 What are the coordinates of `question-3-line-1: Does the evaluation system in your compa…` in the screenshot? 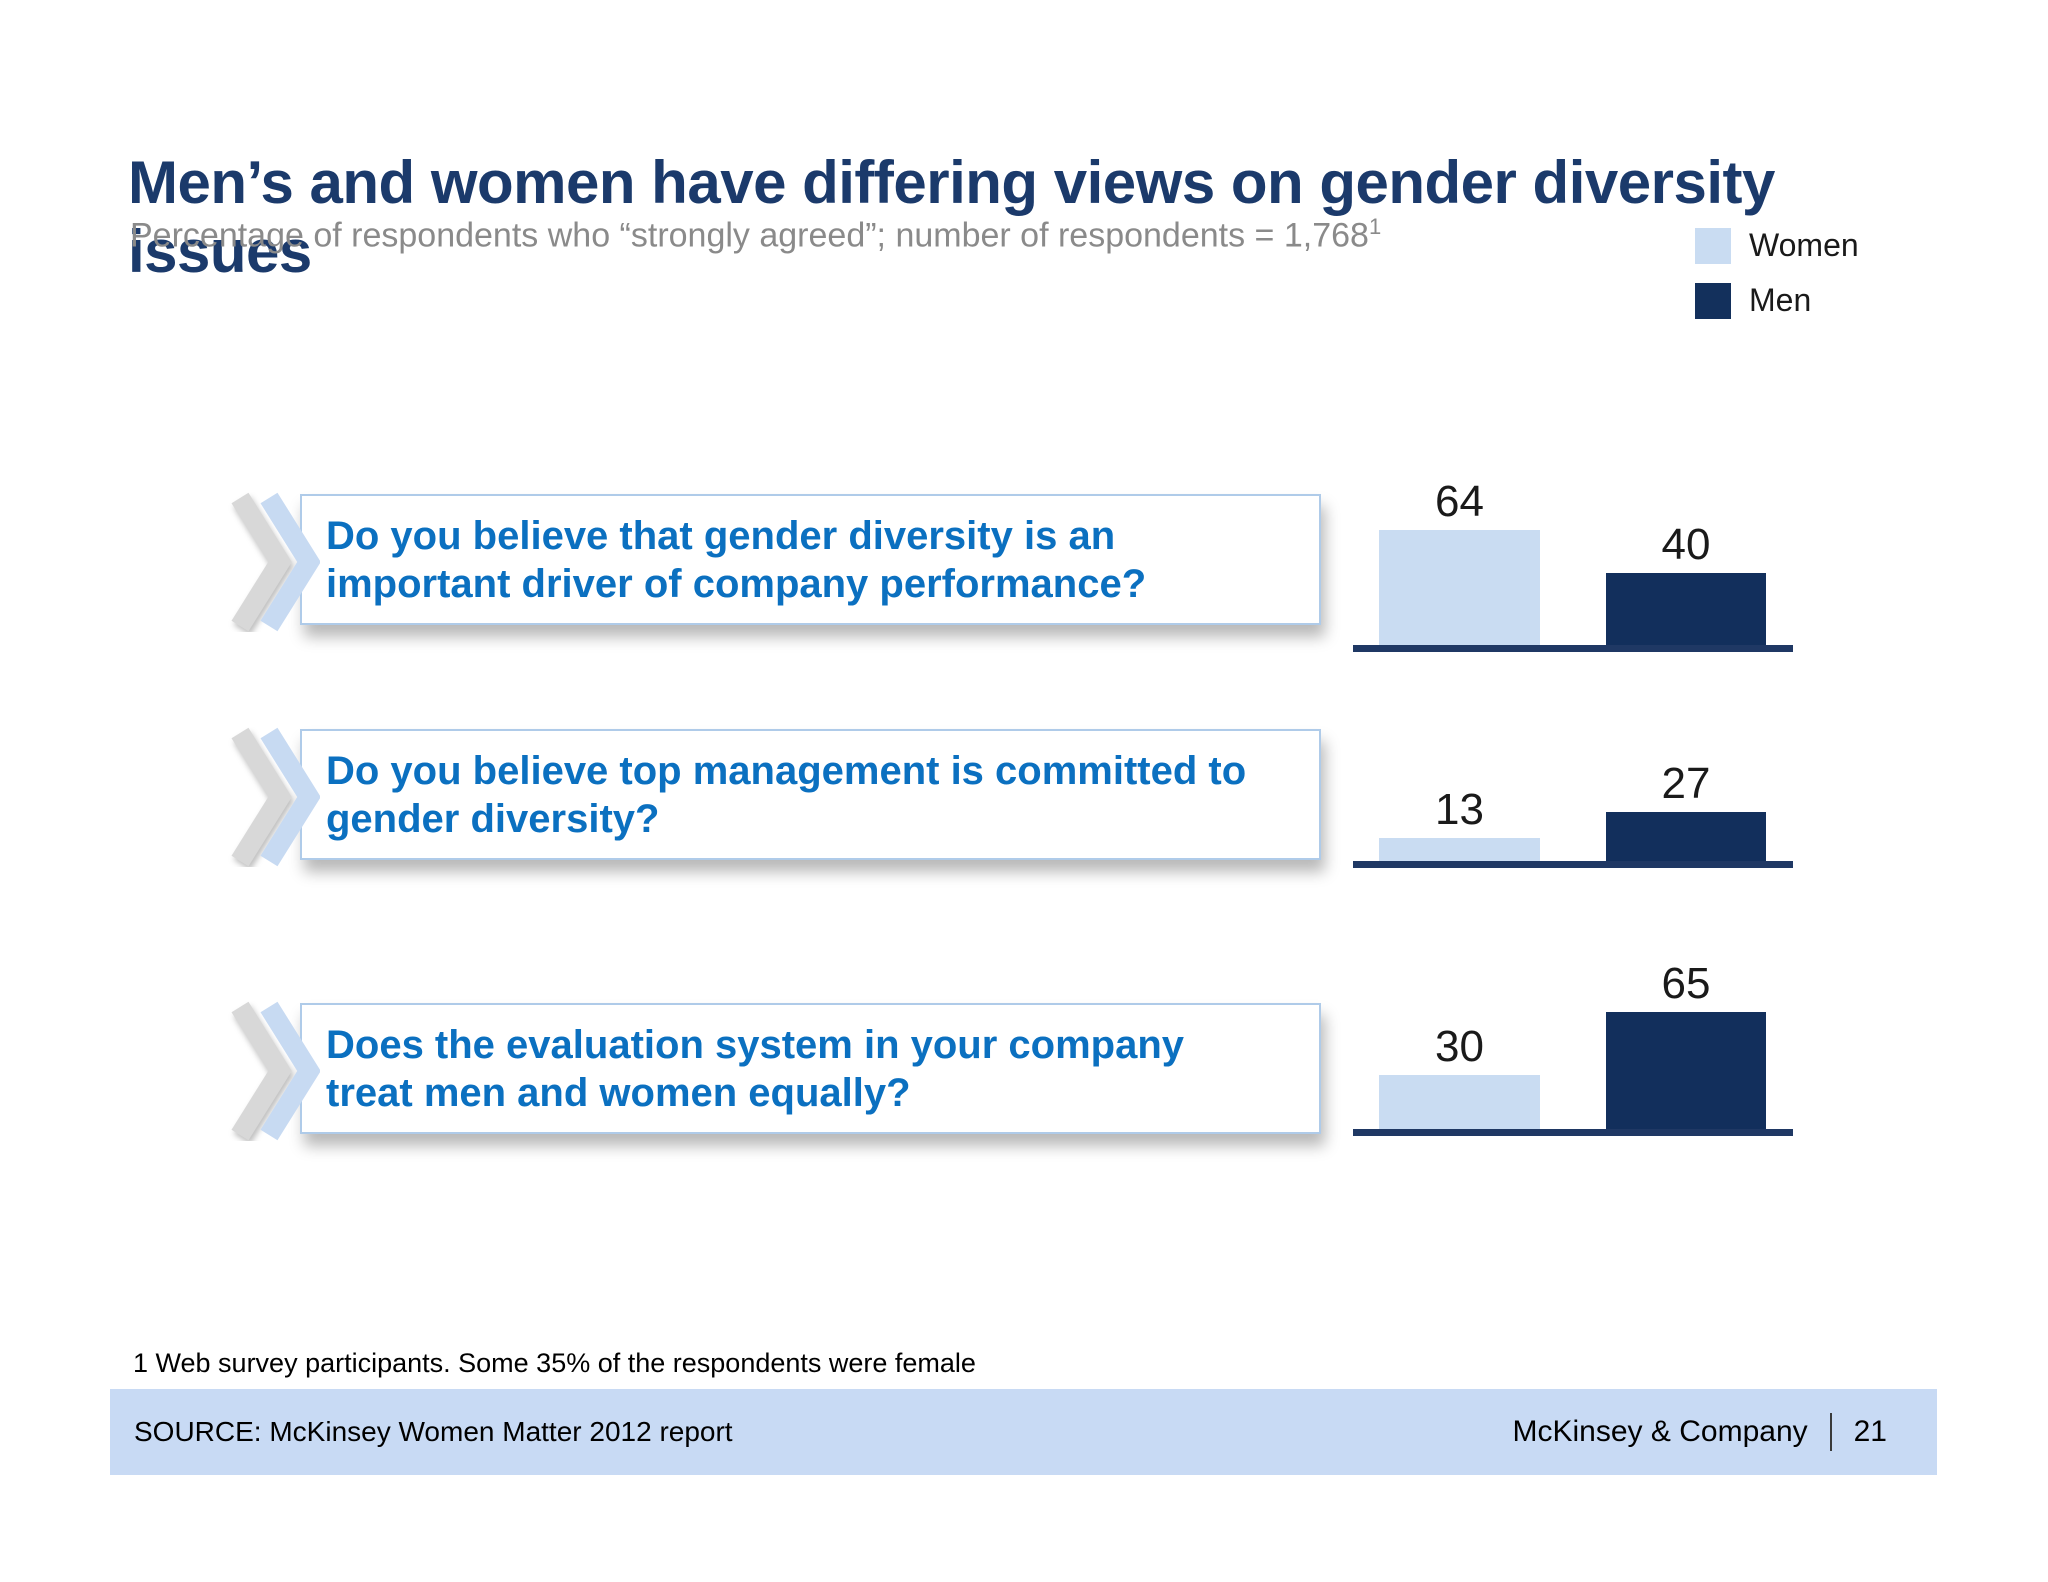 It's located at (755, 1044).